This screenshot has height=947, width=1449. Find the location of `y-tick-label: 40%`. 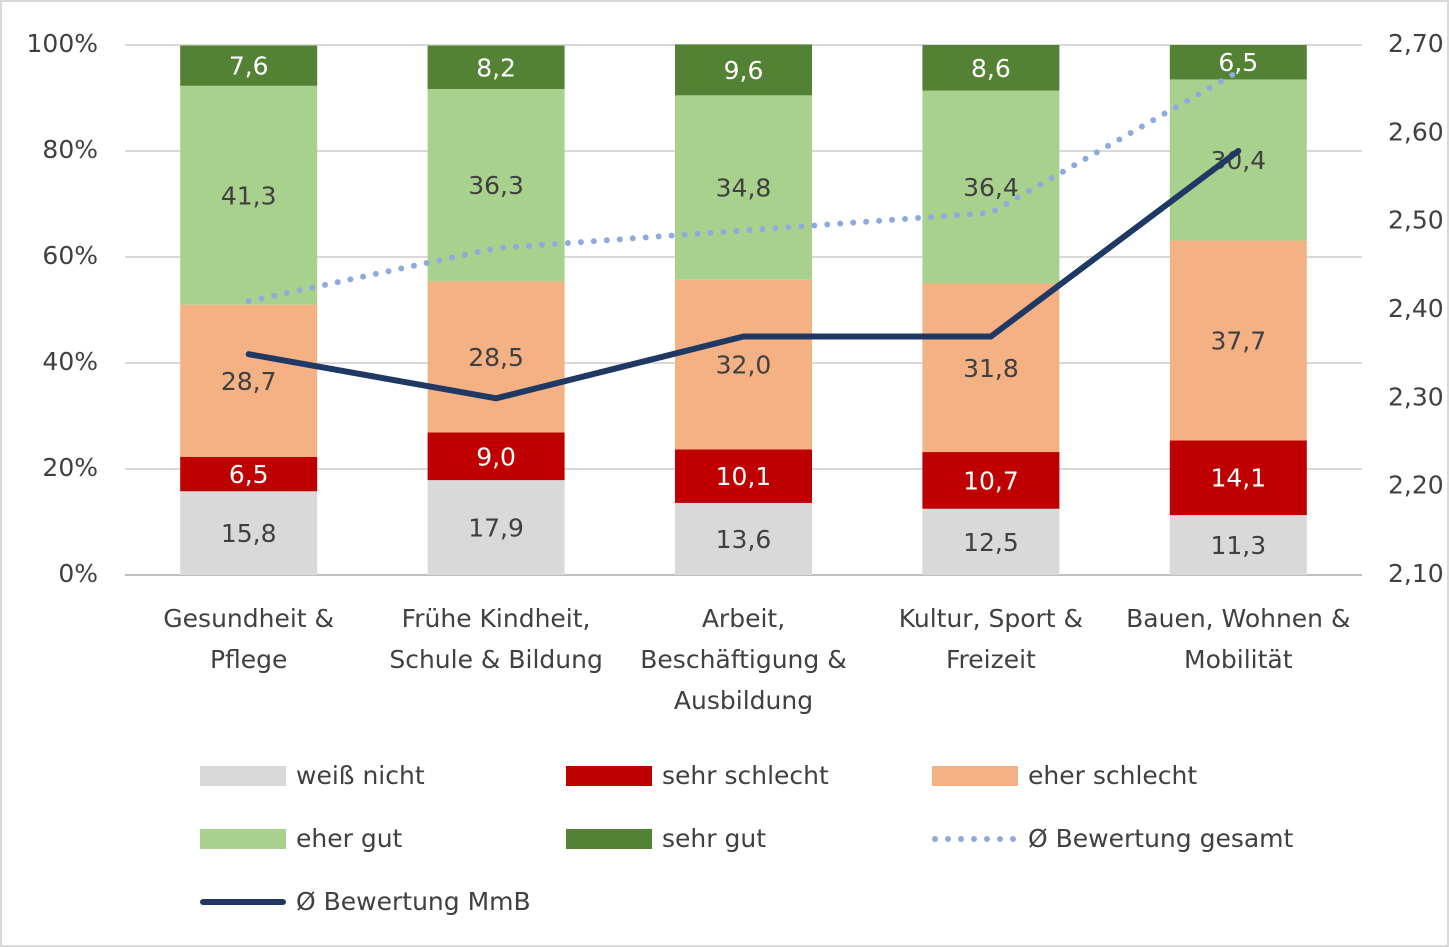

y-tick-label: 40% is located at coordinates (70, 361).